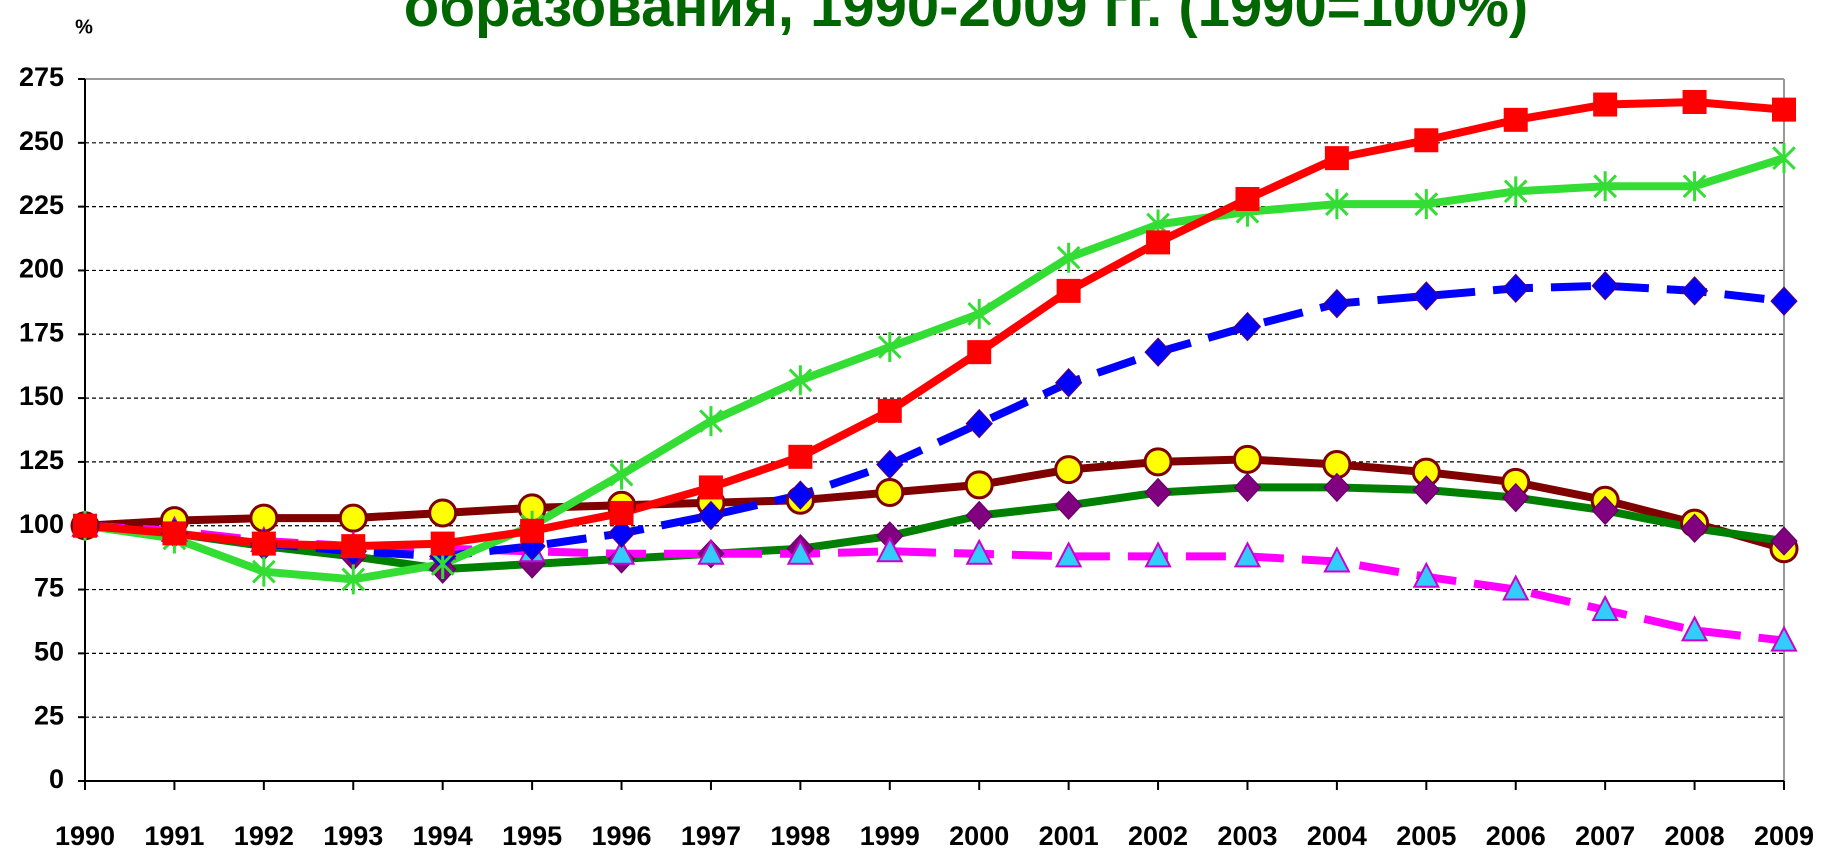  I want to click on x-tick-label: 2003, so click(1247, 836).